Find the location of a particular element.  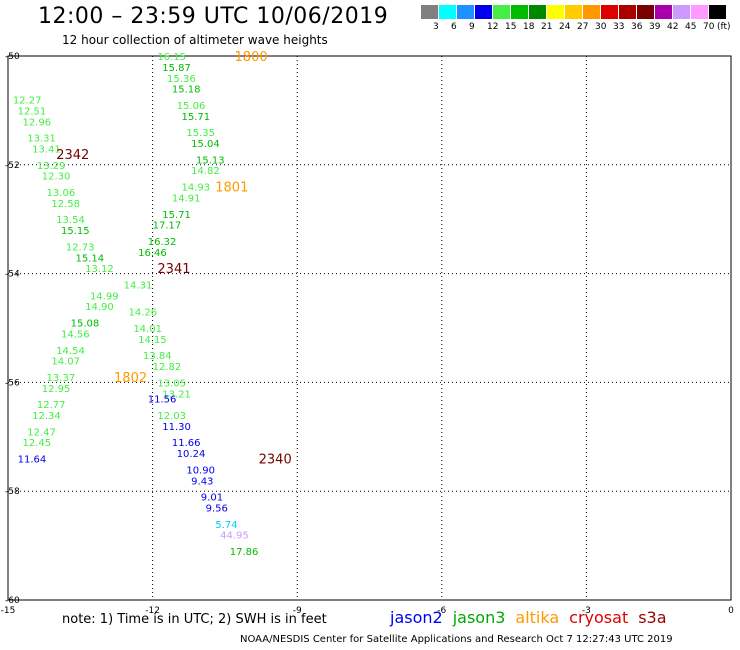

swh-value-label: 44.95 is located at coordinates (234, 536).